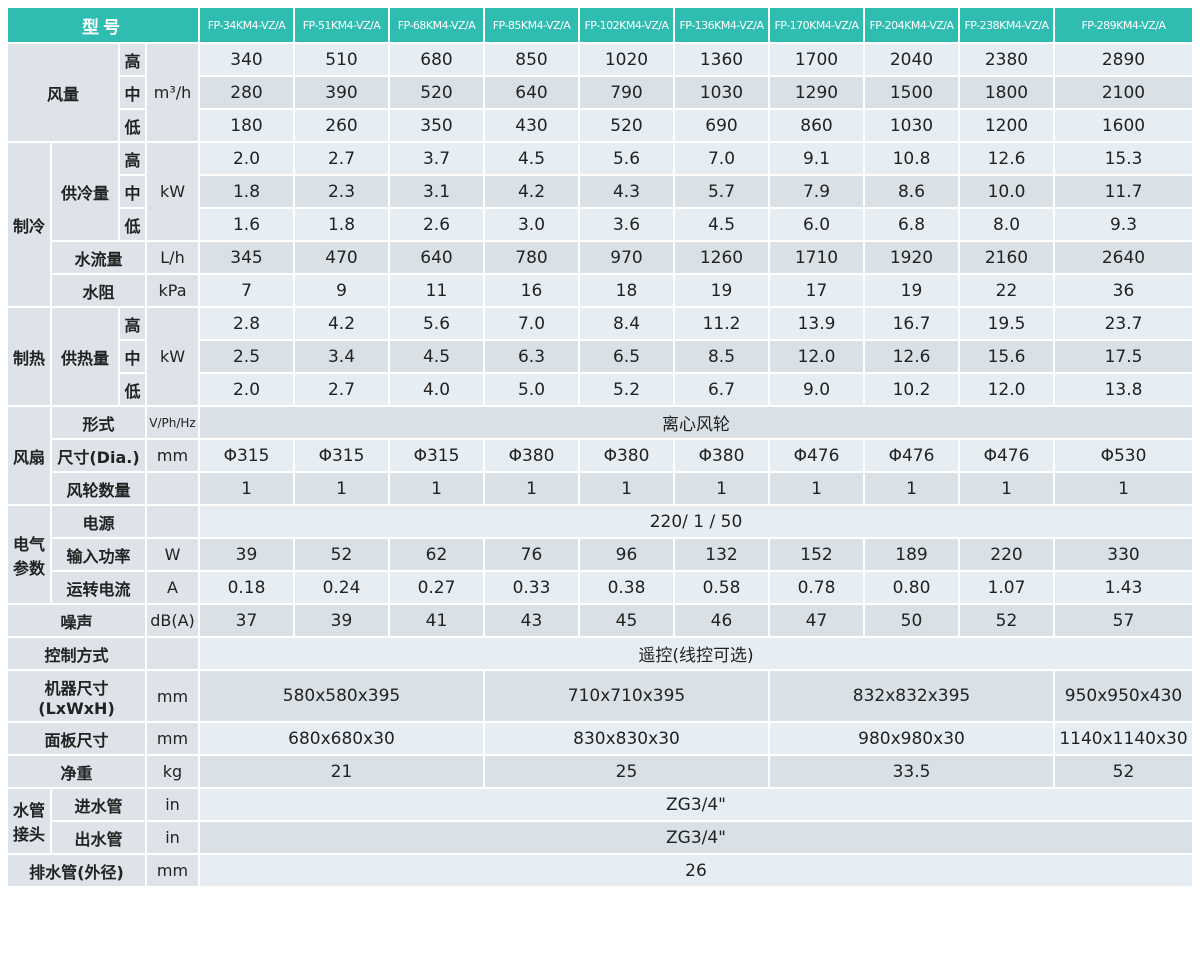 This screenshot has height=956, width=1200. I want to click on value-cell: 1260, so click(721, 257).